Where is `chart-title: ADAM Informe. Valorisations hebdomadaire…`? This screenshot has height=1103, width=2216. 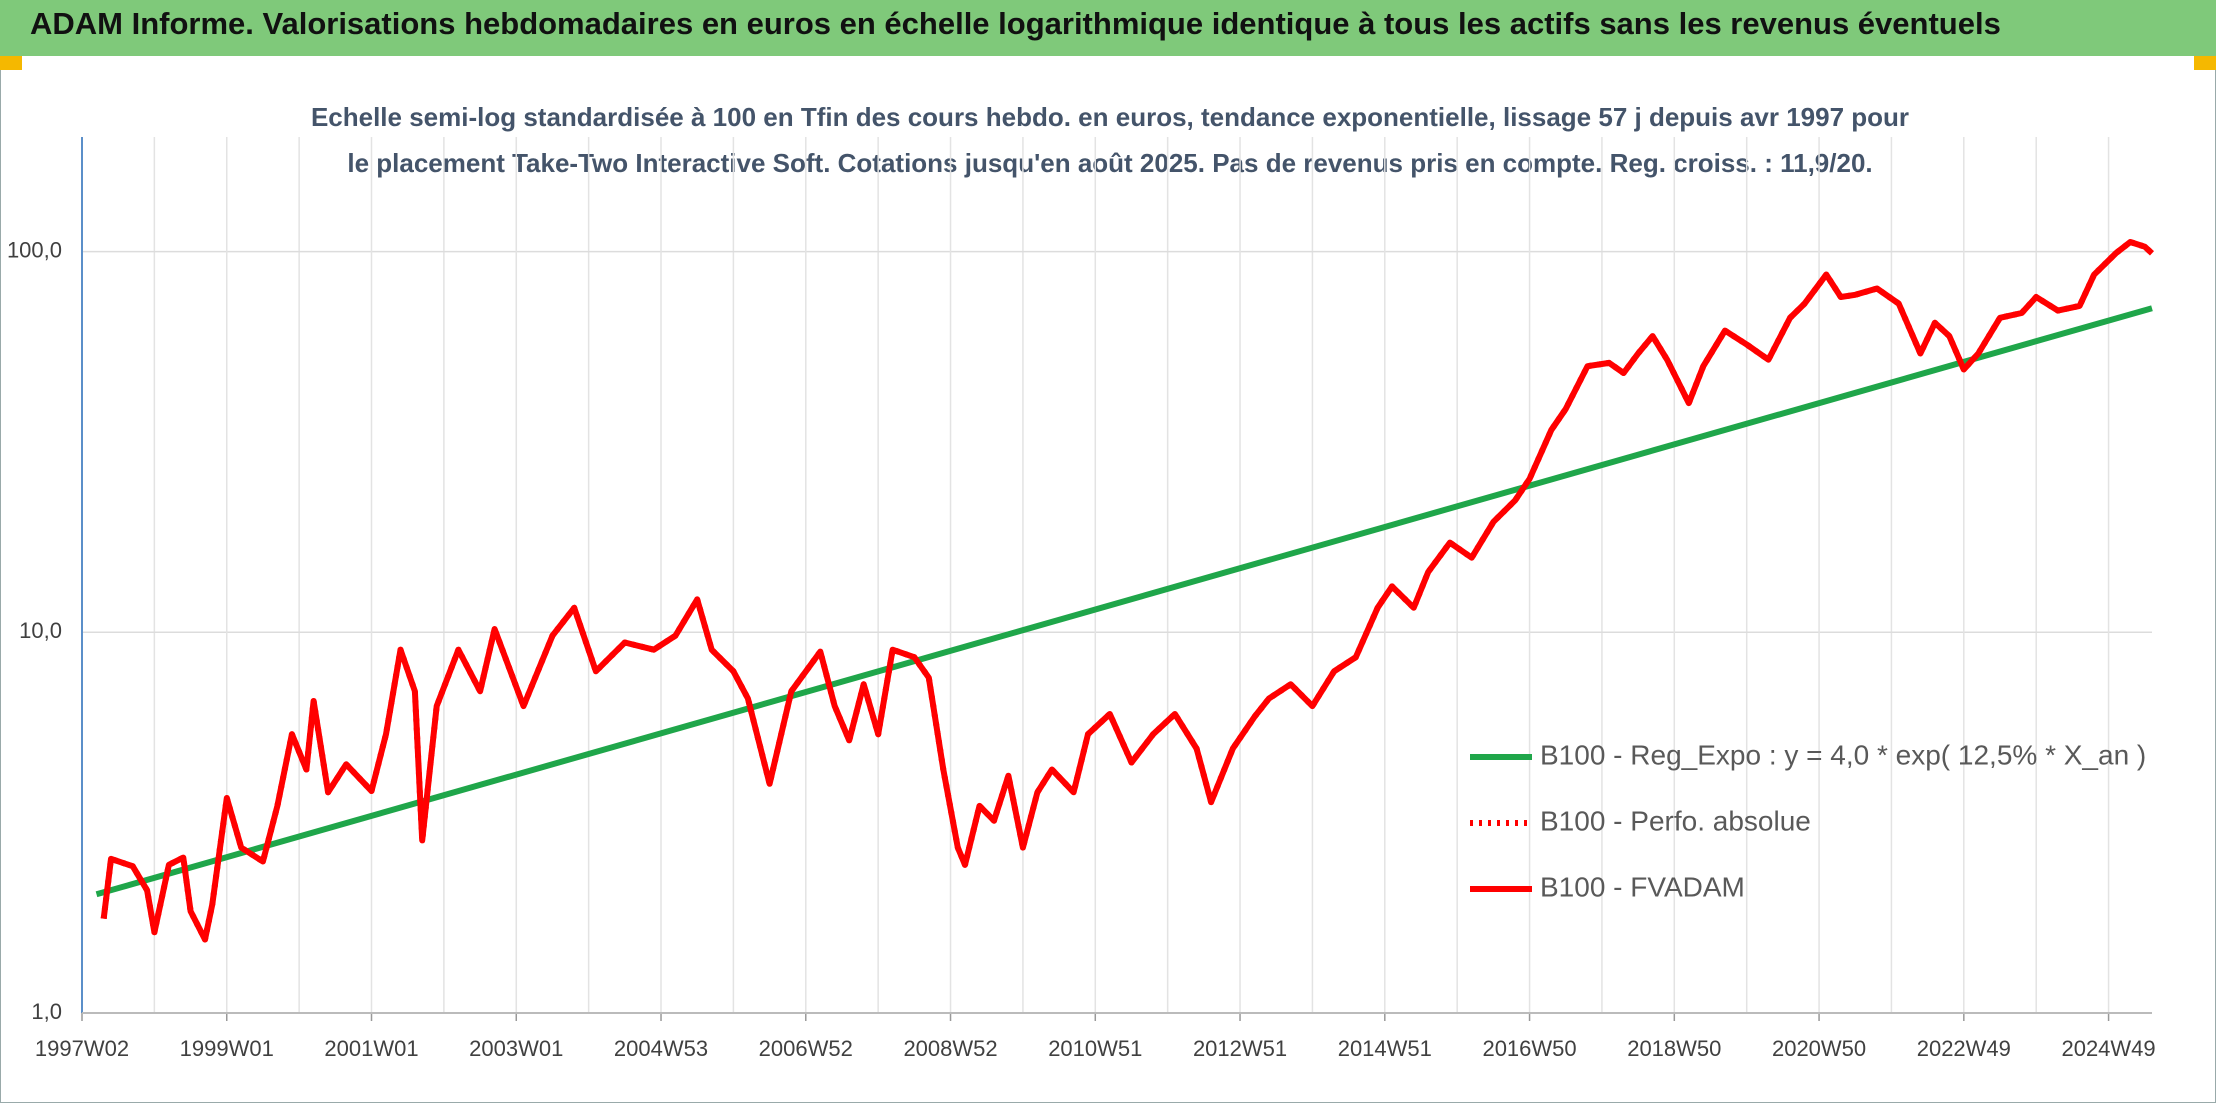 chart-title: ADAM Informe. Valorisations hebdomadaire… is located at coordinates (1015, 23).